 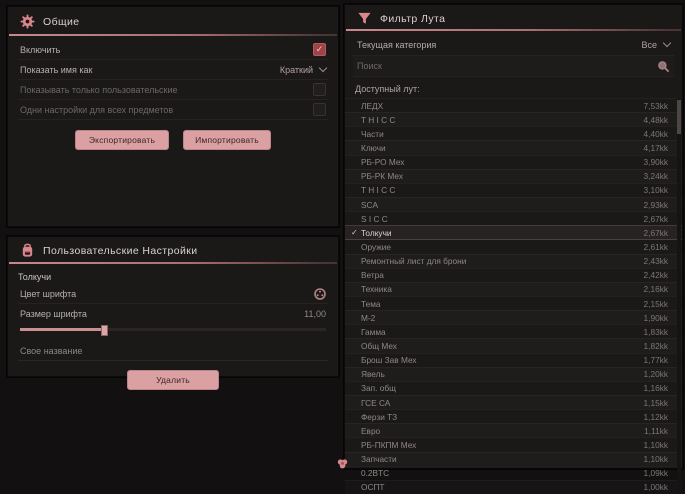 I want to click on font-size-value: 11,00, so click(x=315, y=313).